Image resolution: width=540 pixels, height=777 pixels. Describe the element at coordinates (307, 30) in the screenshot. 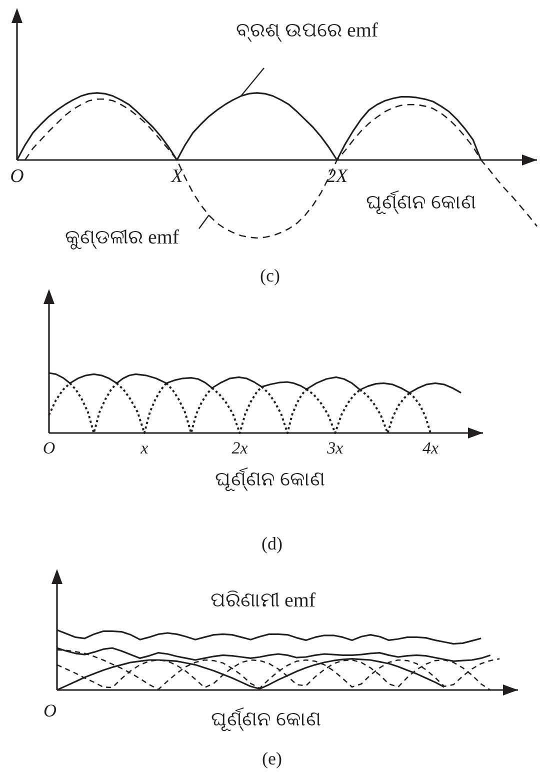

I see `text: ବ୍ରଶ୍ ଉପରେ emf` at that location.